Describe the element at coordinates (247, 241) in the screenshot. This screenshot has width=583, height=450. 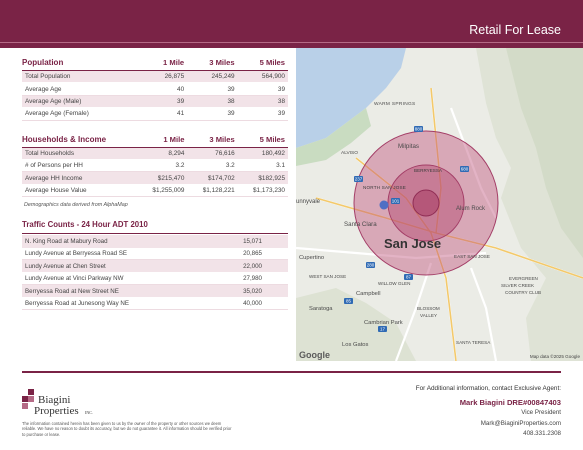
I see `cell-value: 15,071` at that location.